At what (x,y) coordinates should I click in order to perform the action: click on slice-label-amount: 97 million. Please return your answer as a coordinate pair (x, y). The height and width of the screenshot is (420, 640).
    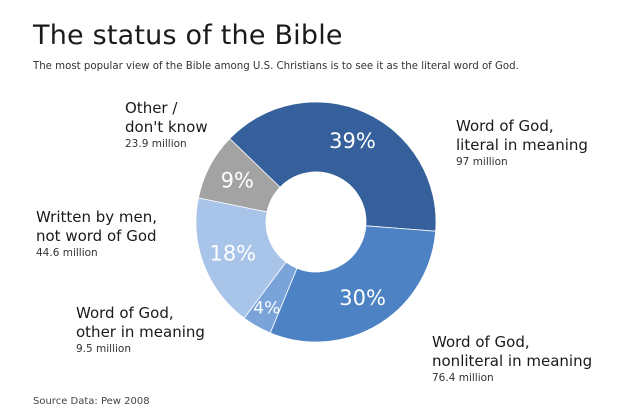
    Looking at the image, I should click on (482, 162).